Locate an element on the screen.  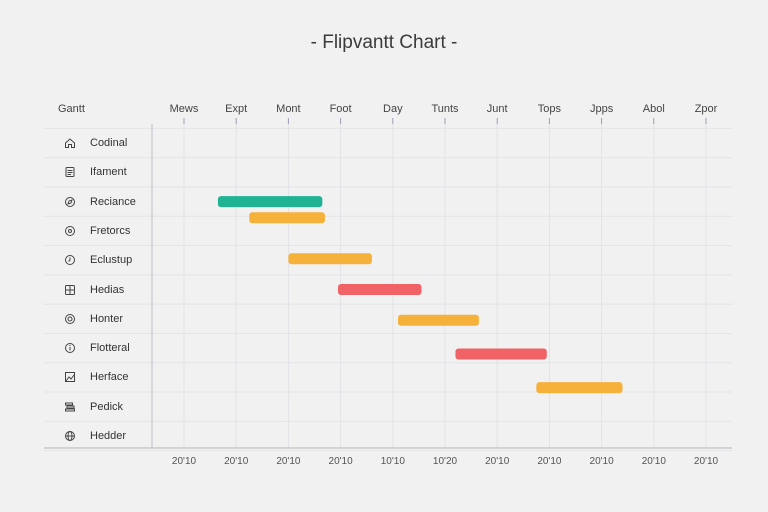
column-label: Mont is located at coordinates (288, 109).